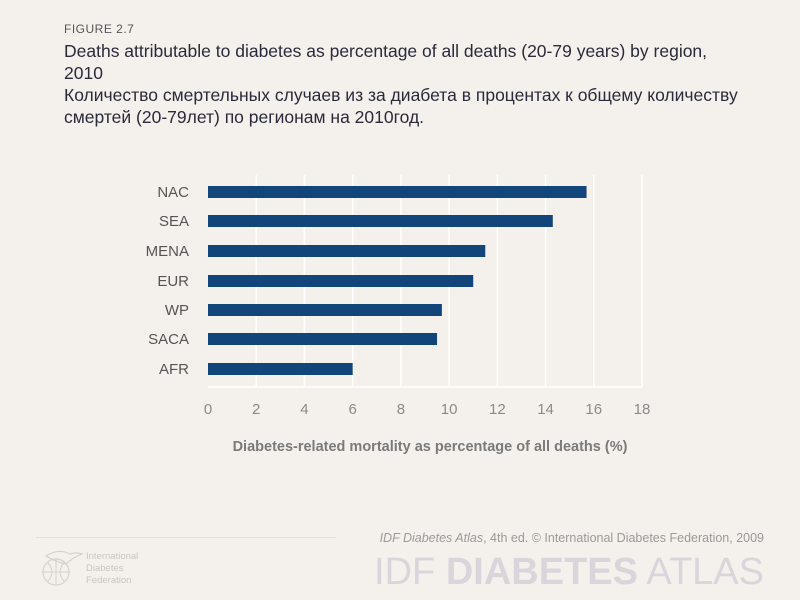 Image resolution: width=800 pixels, height=600 pixels. Describe the element at coordinates (410, 572) in the screenshot. I see `brand-light: IDF` at that location.